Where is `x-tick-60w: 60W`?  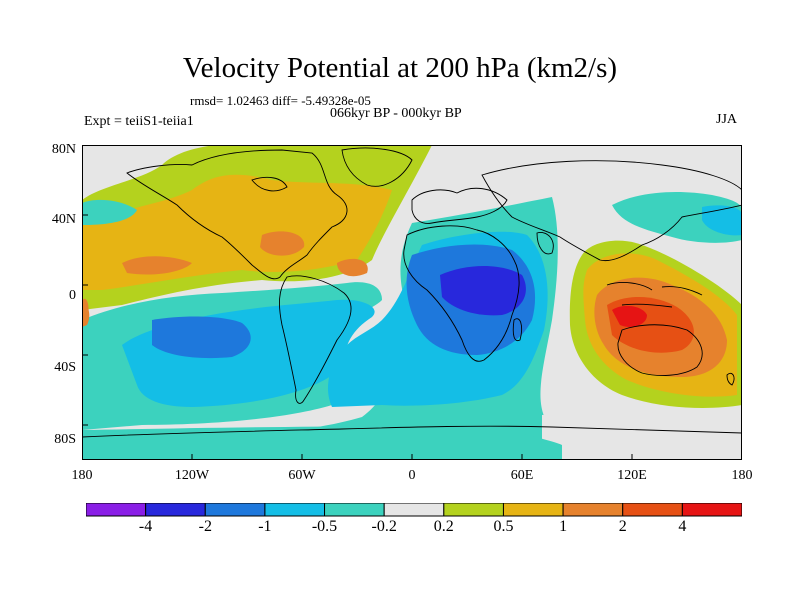 x-tick-60w: 60W is located at coordinates (302, 475).